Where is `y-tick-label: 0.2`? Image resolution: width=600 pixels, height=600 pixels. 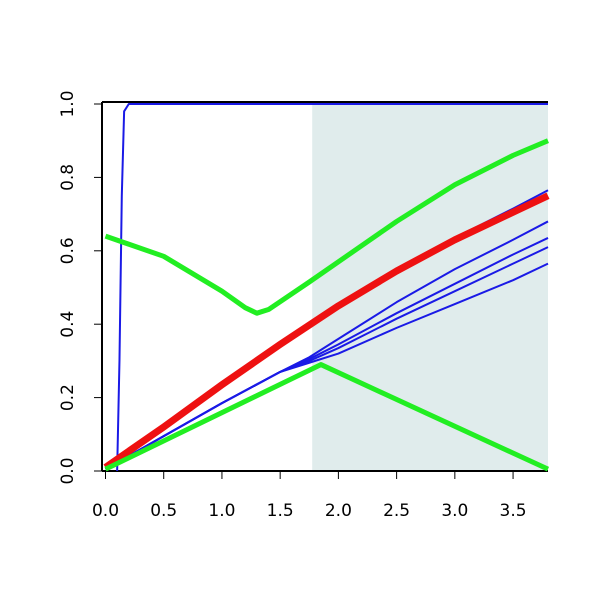 y-tick-label: 0.2 is located at coordinates (68, 397).